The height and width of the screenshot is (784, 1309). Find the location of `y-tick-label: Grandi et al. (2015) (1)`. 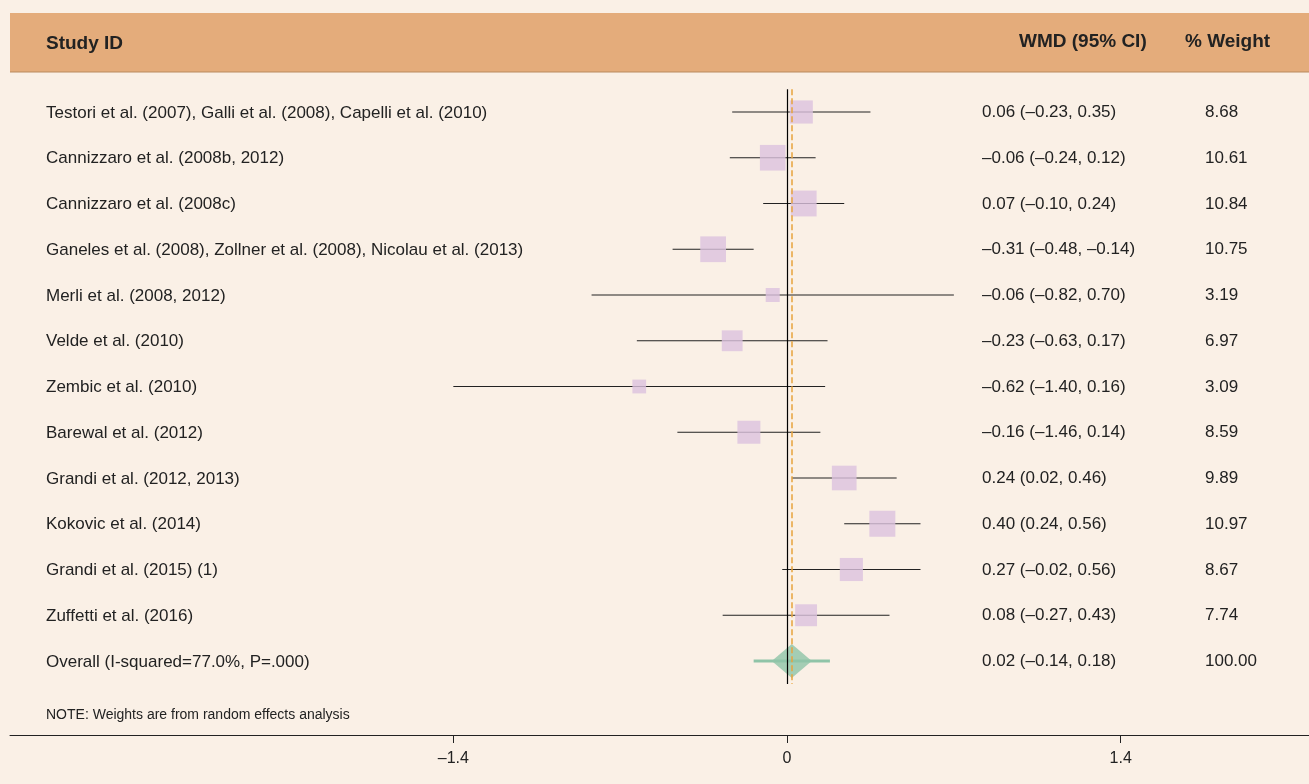

y-tick-label: Grandi et al. (2015) (1) is located at coordinates (132, 569).